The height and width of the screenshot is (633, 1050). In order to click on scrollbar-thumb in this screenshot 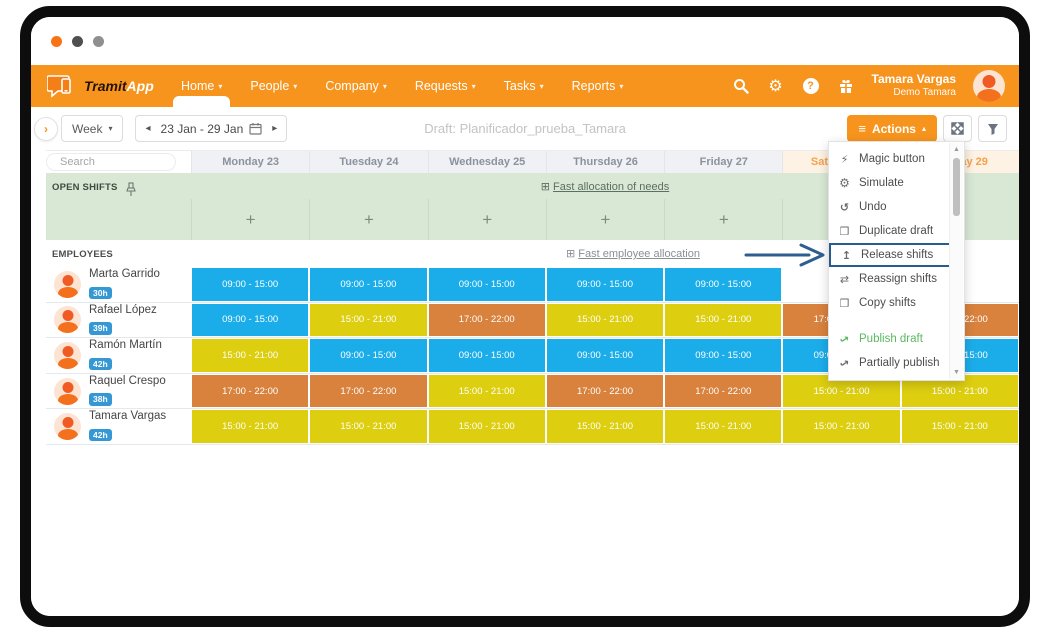, I will do `click(956, 187)`.